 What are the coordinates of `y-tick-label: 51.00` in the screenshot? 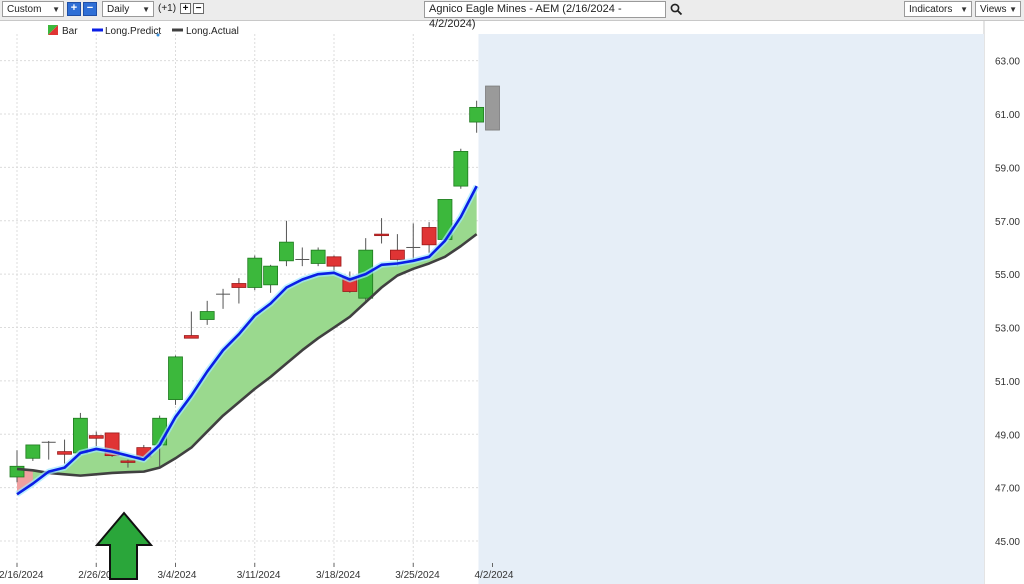 It's located at (1007, 382).